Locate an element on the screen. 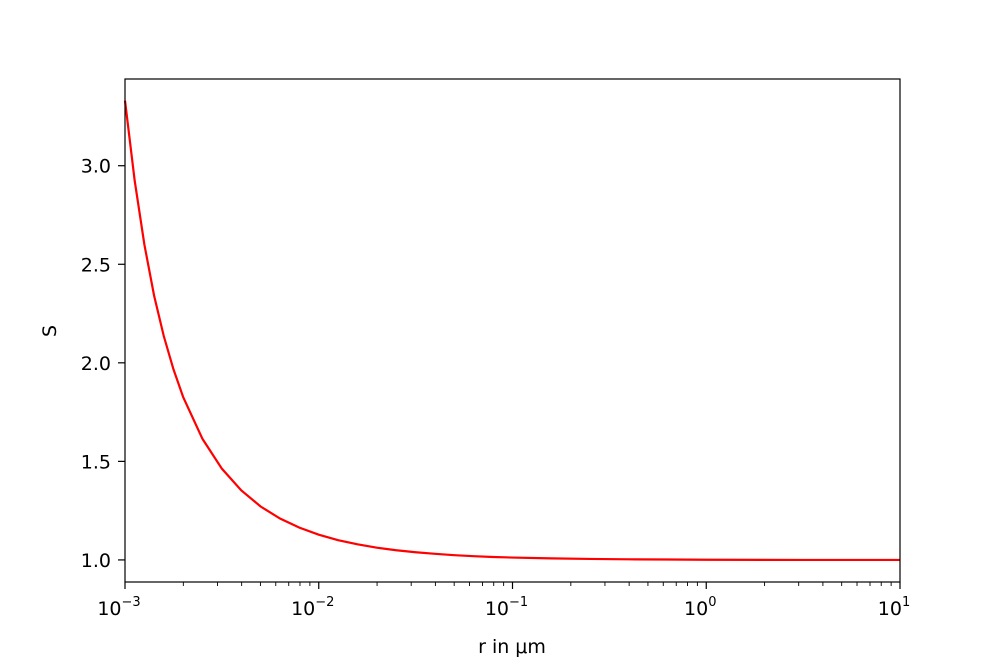 The height and width of the screenshot is (666, 1000). y-tick-label: 3.0 is located at coordinates (96, 167).